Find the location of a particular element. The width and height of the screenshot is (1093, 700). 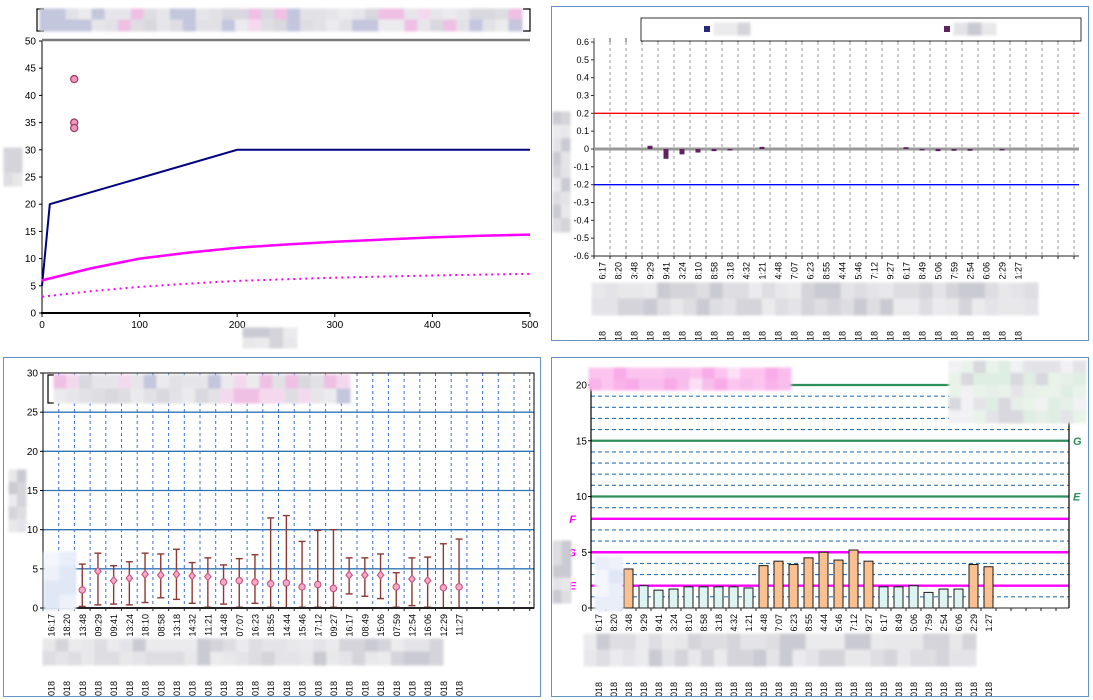

x-tick-label: 3:18 is located at coordinates (719, 623).